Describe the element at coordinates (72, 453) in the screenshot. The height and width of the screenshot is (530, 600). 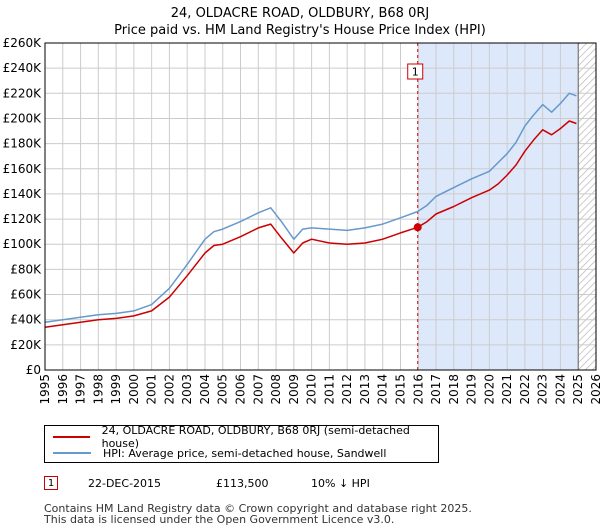
I see `legend-swatch-hpi` at that location.